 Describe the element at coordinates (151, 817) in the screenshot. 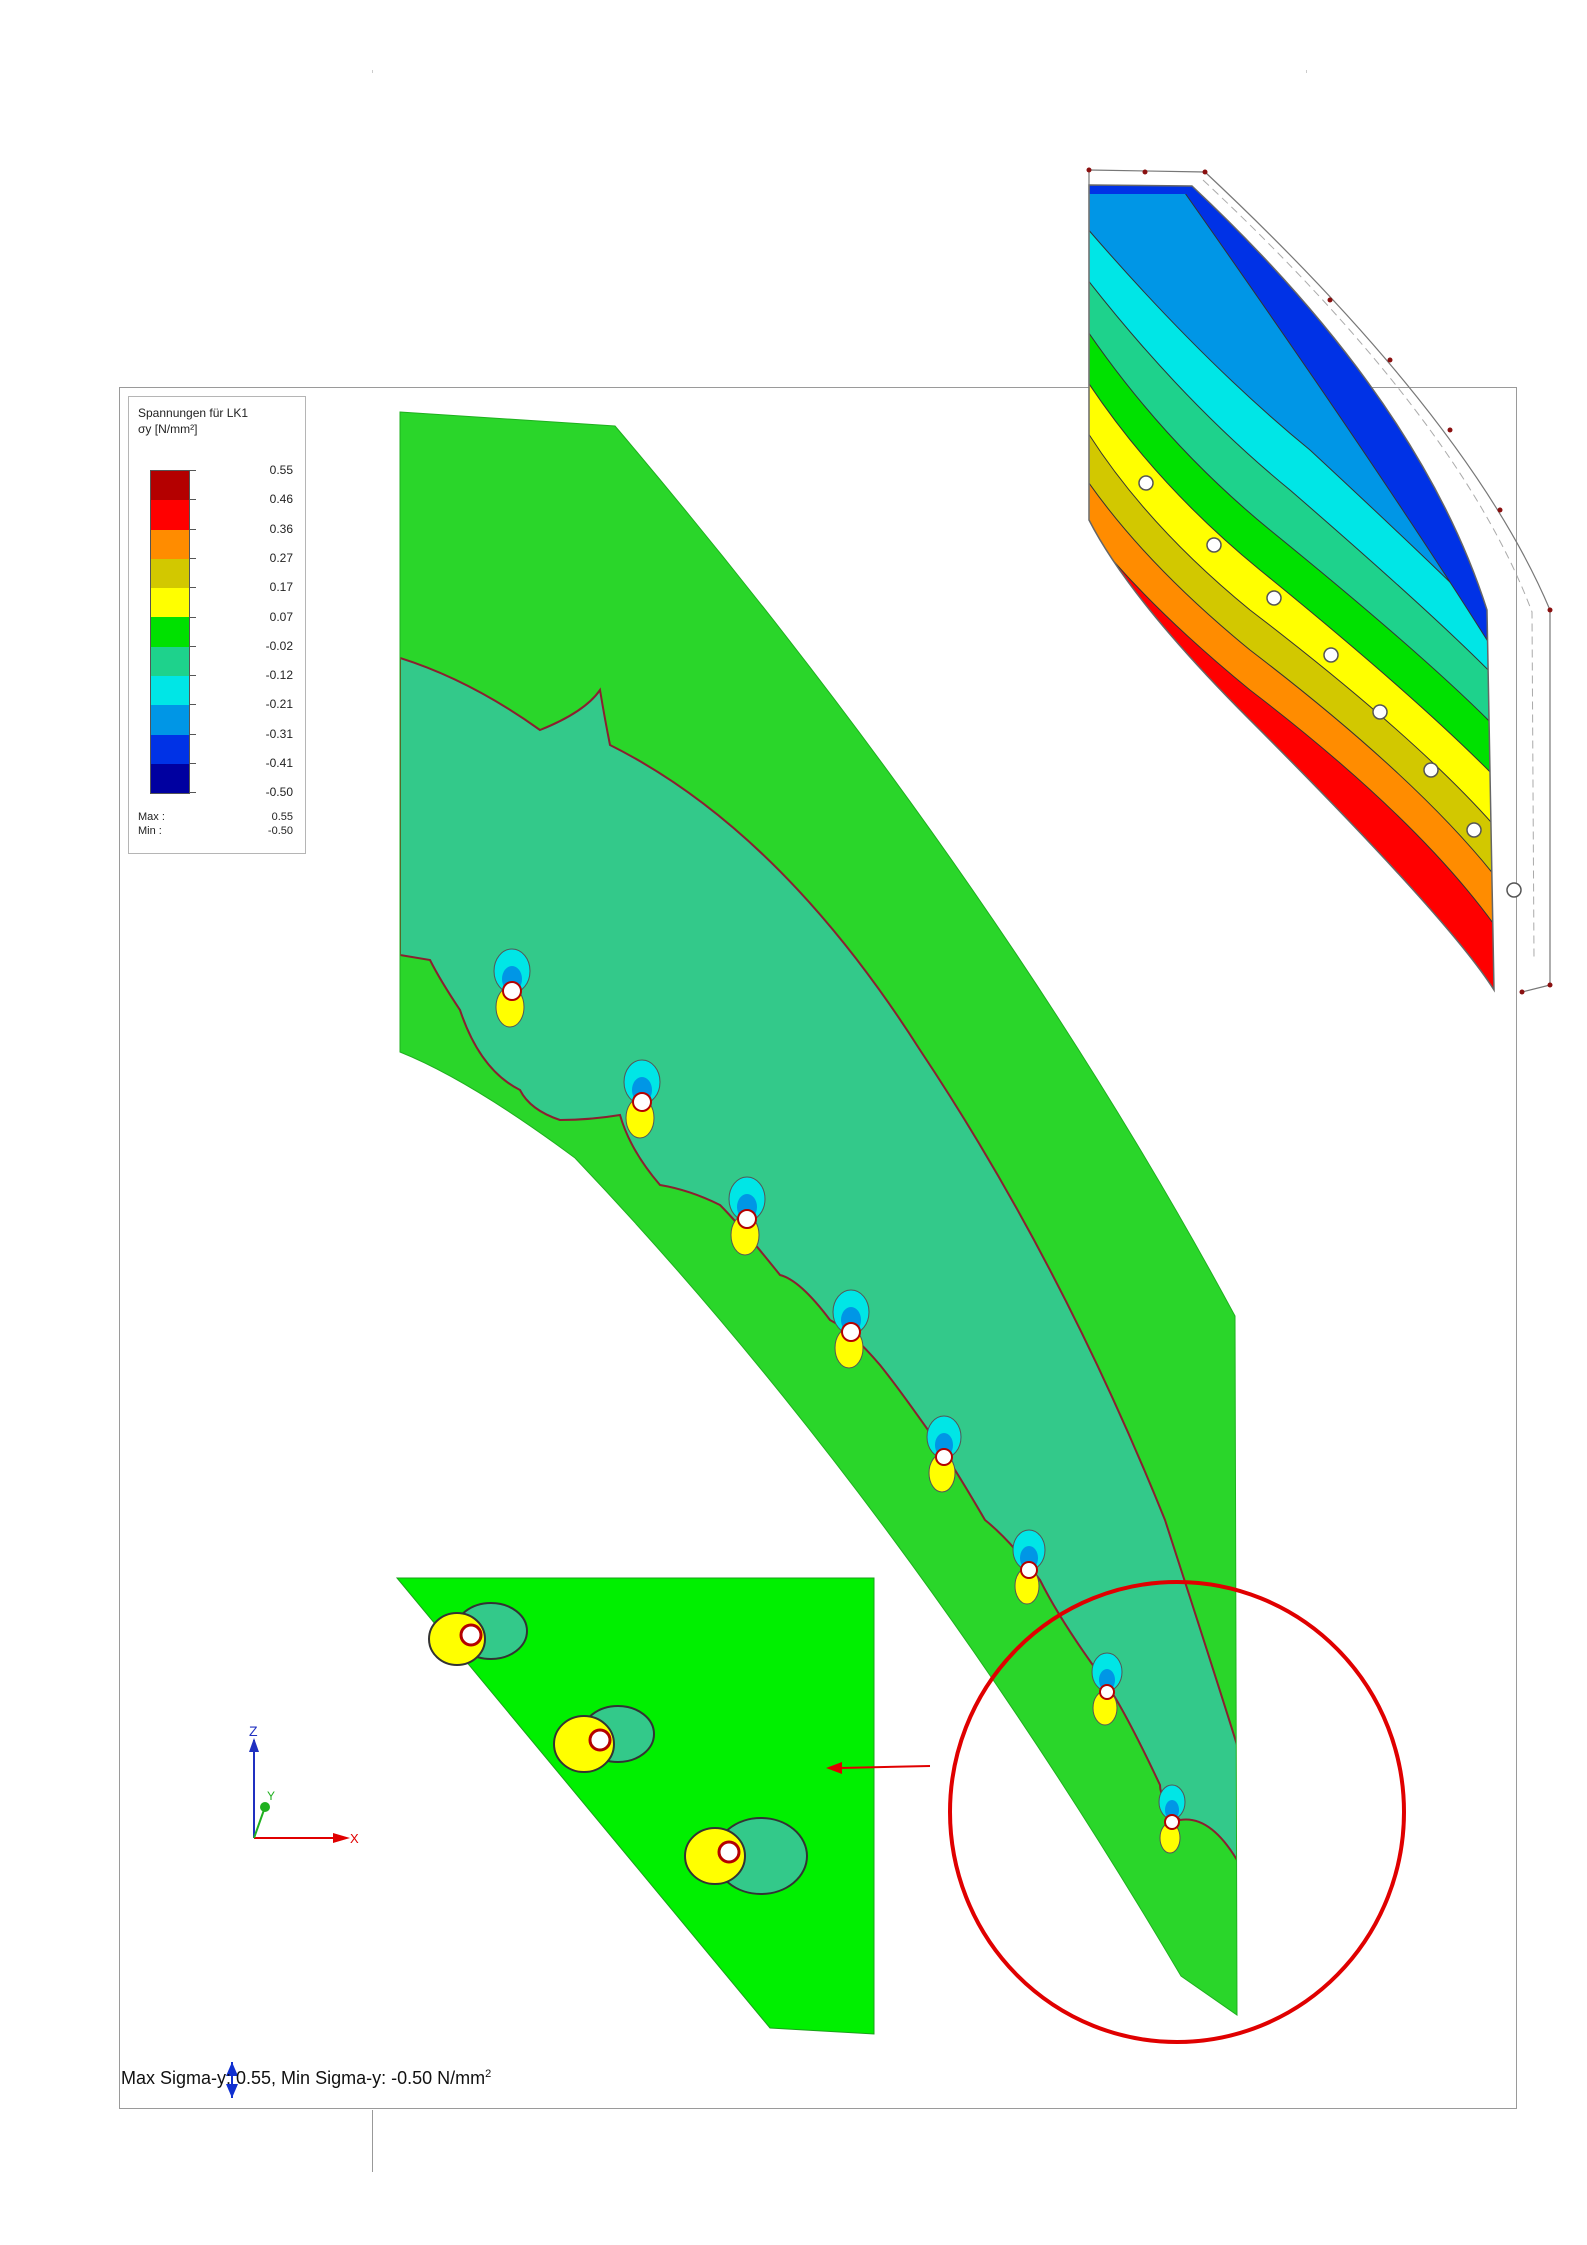

I see `legend-max-label: Max :` at that location.